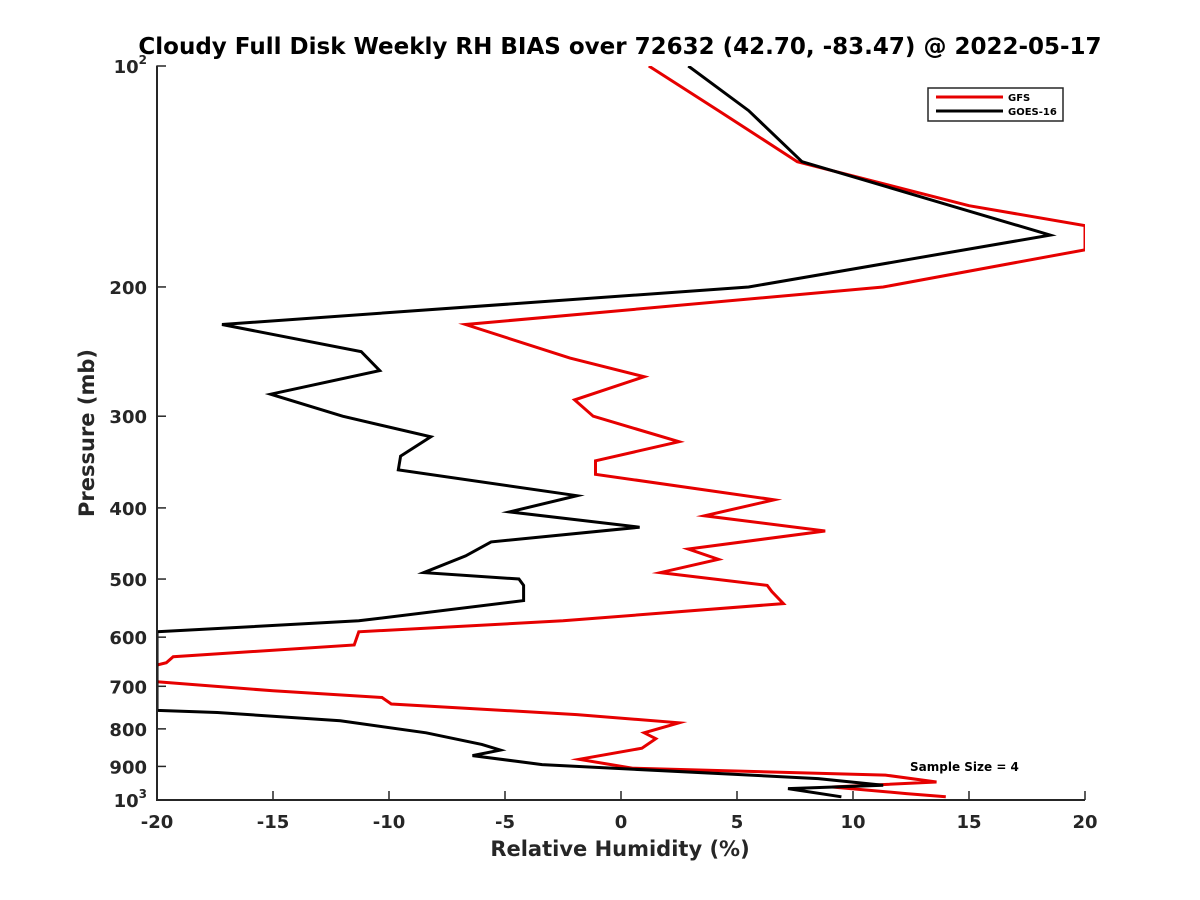 The image size is (1200, 900). I want to click on y-tick-label: 10², so click(130, 65).